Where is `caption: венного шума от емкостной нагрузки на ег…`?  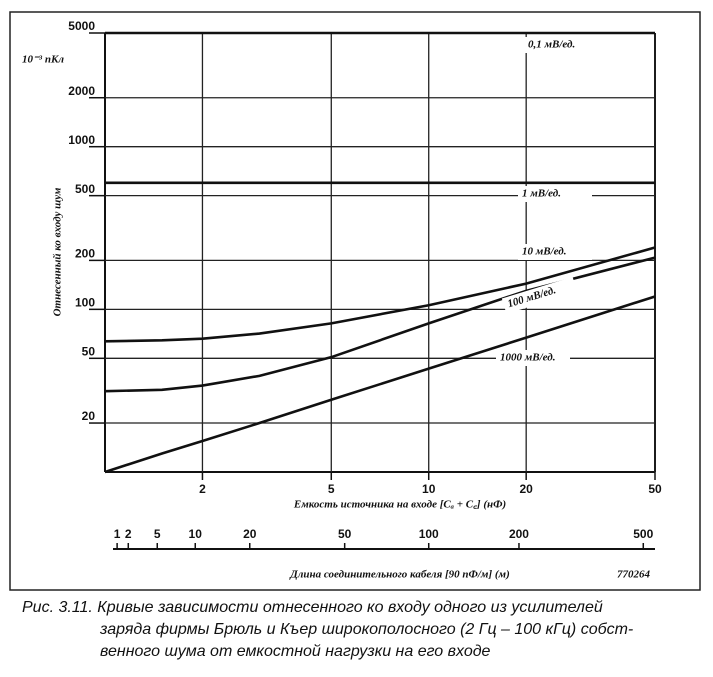 caption: венного шума от емкостной нагрузки на ег… is located at coordinates (295, 651).